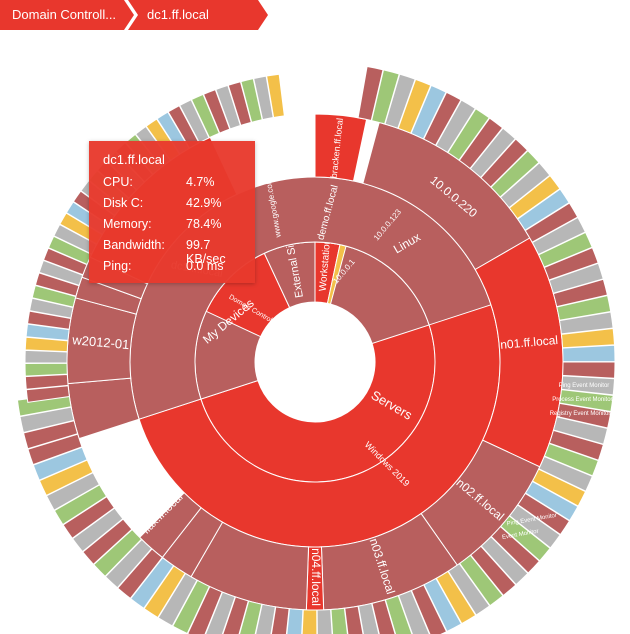 The height and width of the screenshot is (634, 630). I want to click on tooltip-row-memory: Memory: 78.4%, so click(178, 226).